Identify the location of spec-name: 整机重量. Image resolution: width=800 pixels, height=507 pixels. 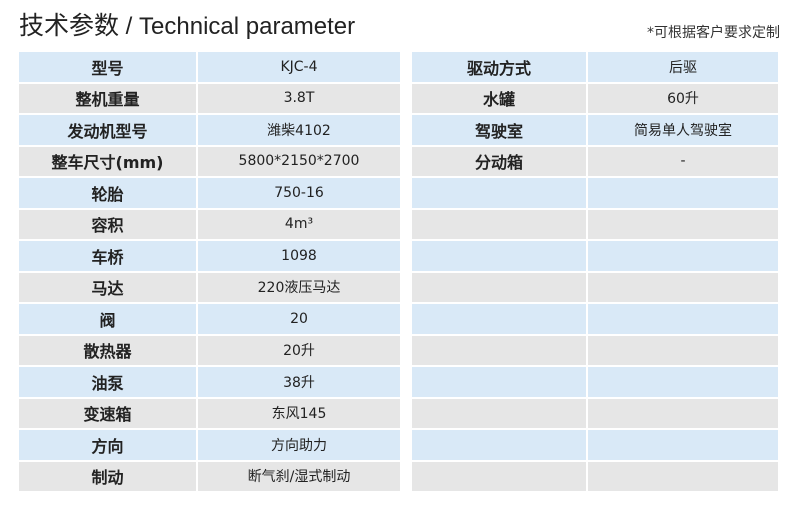
(107, 98).